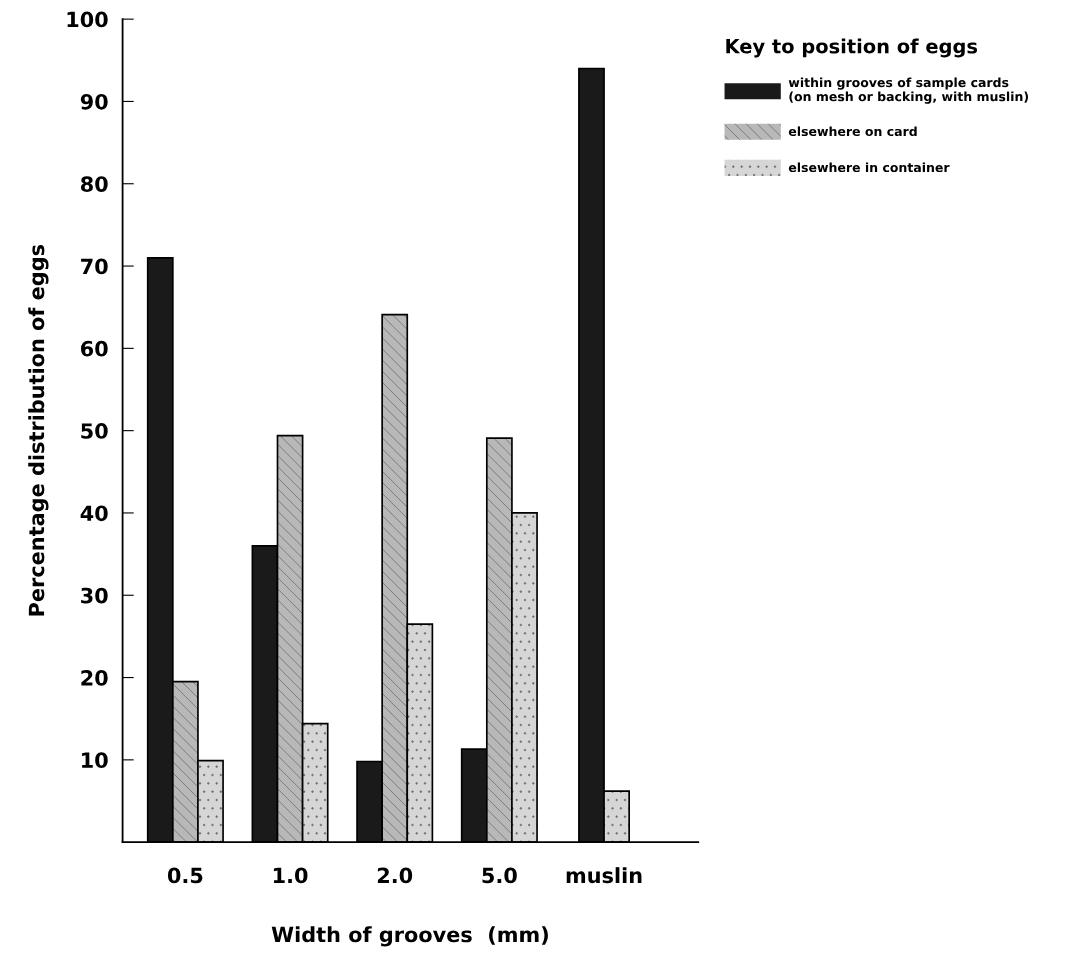 The image size is (1066, 957). Describe the element at coordinates (290, 875) in the screenshot. I see `x-tick-label: 1.0` at that location.